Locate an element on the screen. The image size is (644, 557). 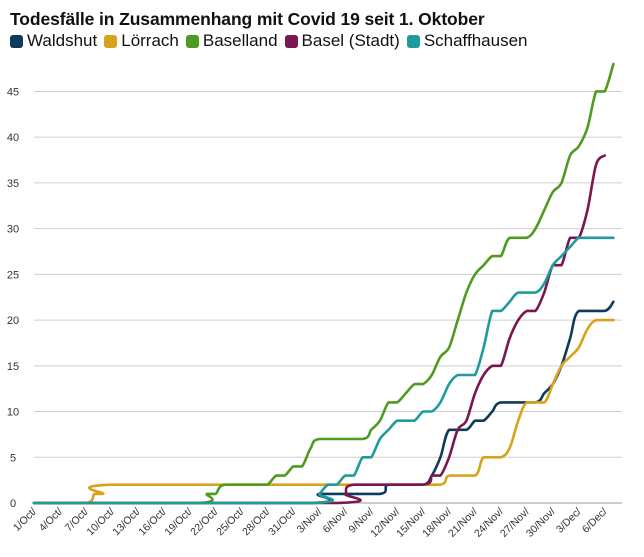
y-tick-label: 30 is located at coordinates (13, 230).